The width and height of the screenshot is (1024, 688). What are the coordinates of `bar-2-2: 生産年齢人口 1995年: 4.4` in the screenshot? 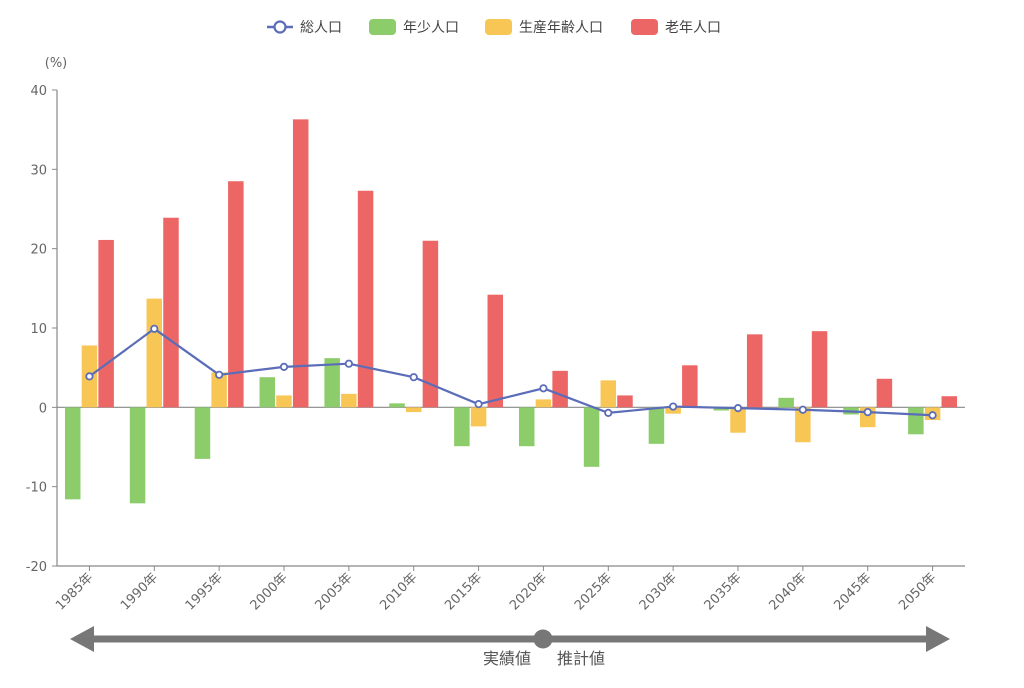 It's located at (219, 390).